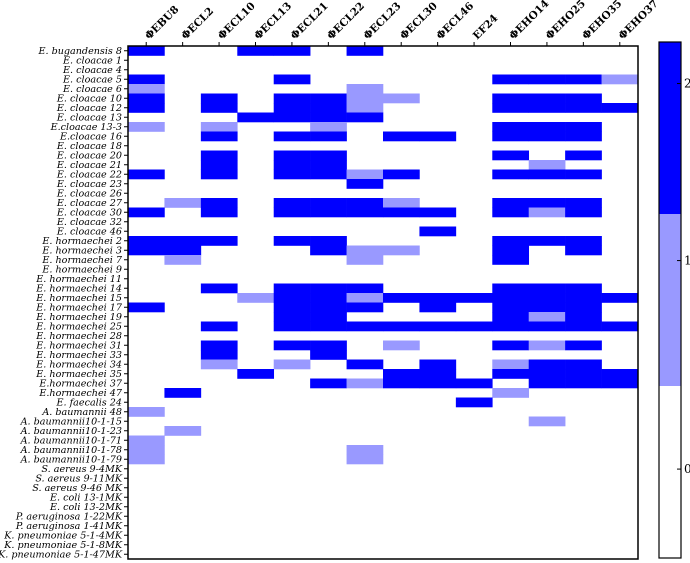 This screenshot has height=563, width=690. What do you see at coordinates (197, 23) in the screenshot?
I see `column-label: ΦECL2` at bounding box center [197, 23].